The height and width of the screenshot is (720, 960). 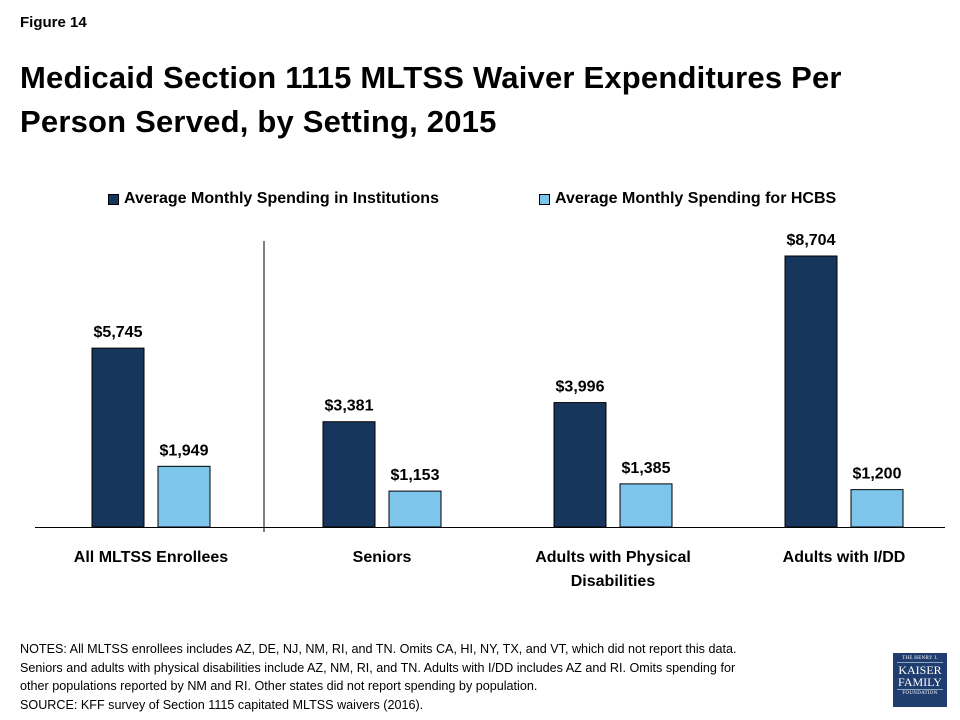 I want to click on kff-logo: THE HENRY J. KAISER FAMILY FOUNDATION, so click(x=920, y=680).